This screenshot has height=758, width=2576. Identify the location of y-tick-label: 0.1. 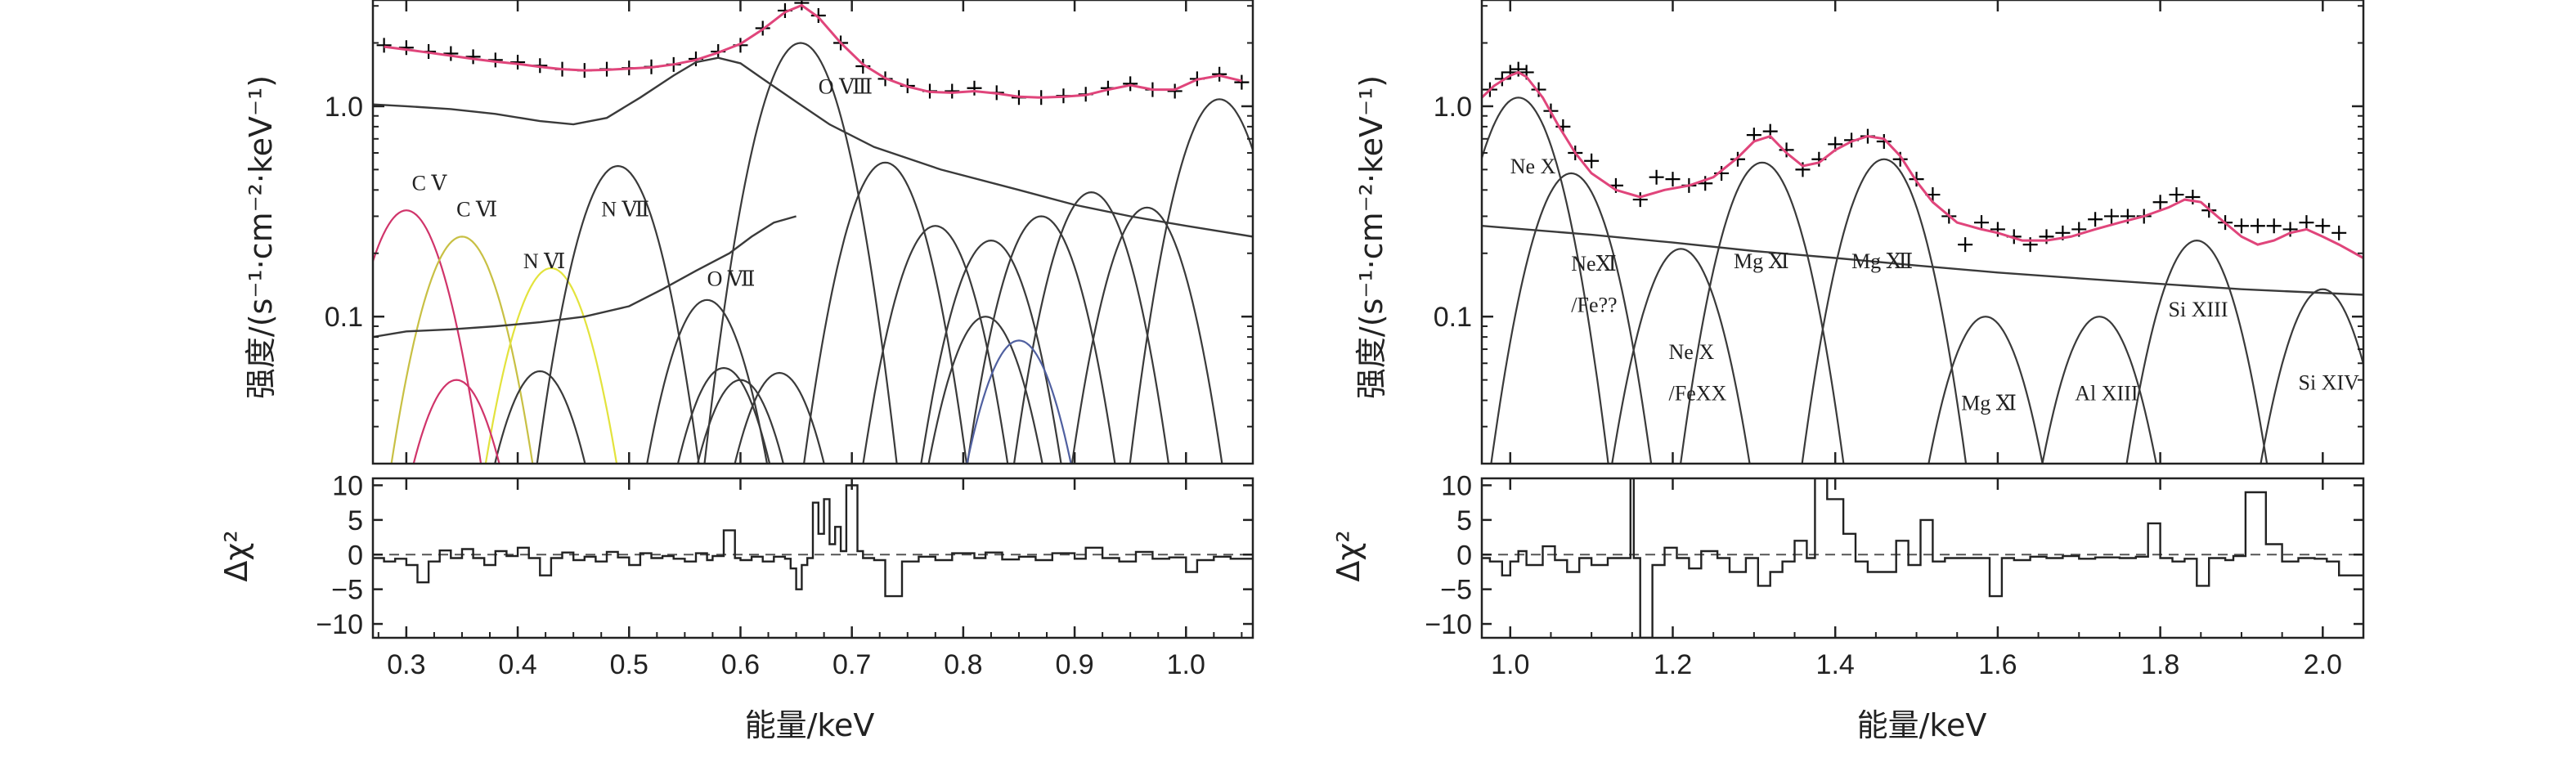
(1453, 317).